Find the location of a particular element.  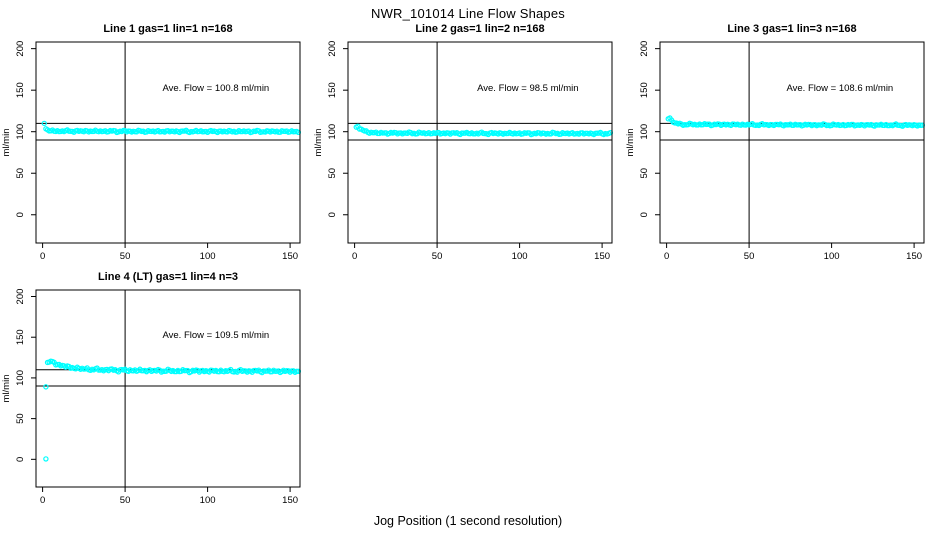

panel-title: Line 2 gas=1 lin=2 n=168 is located at coordinates (479, 29).